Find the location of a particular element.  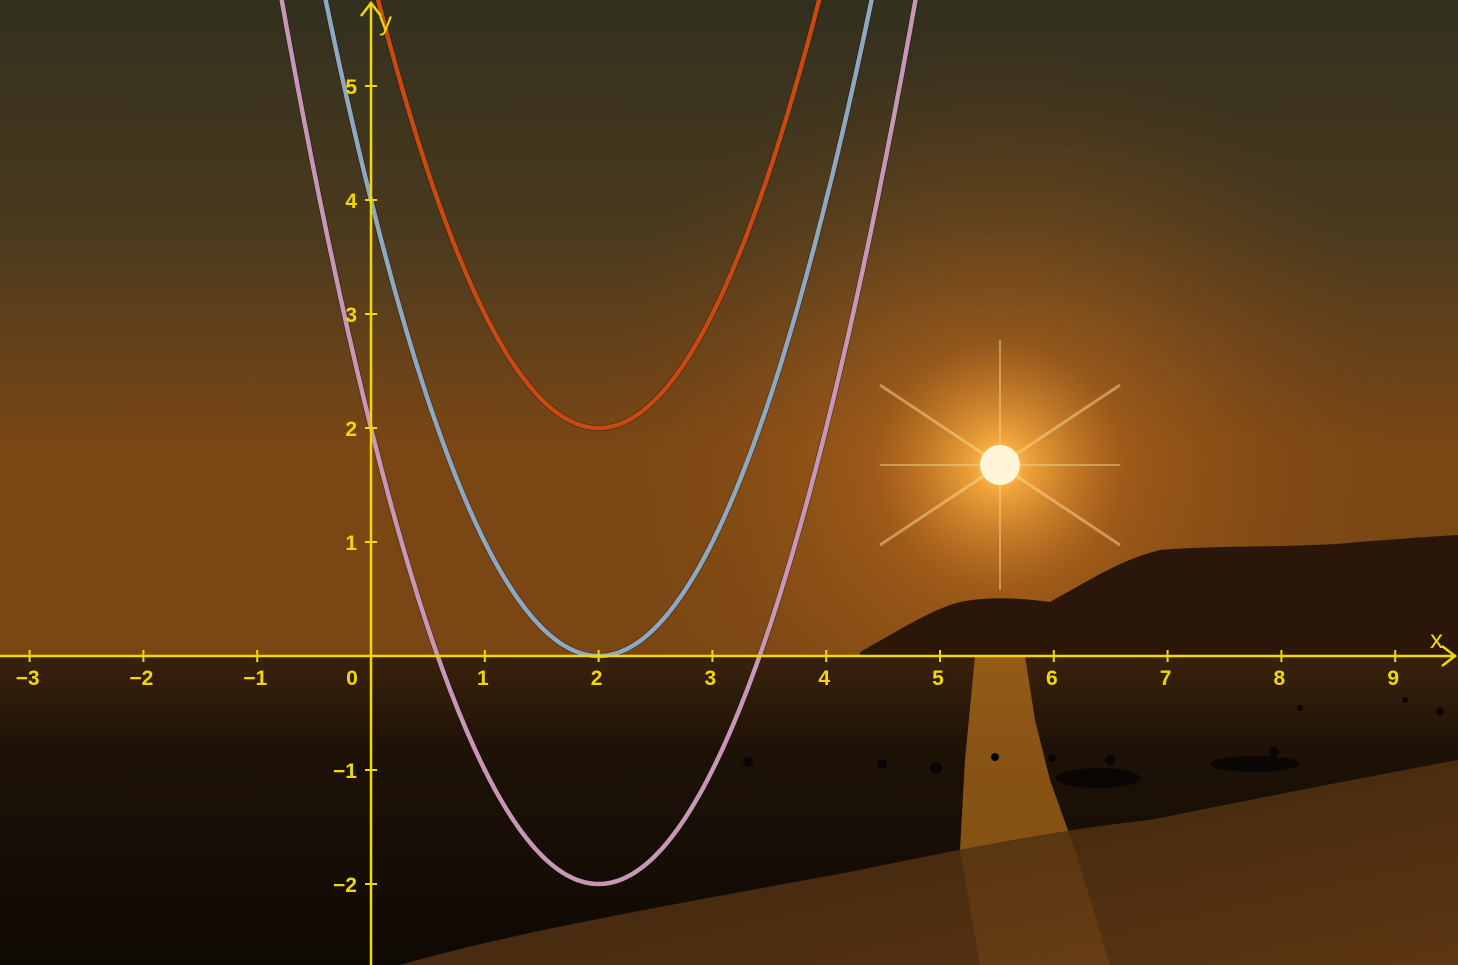

x-tick-label: 8 is located at coordinates (1280, 678).